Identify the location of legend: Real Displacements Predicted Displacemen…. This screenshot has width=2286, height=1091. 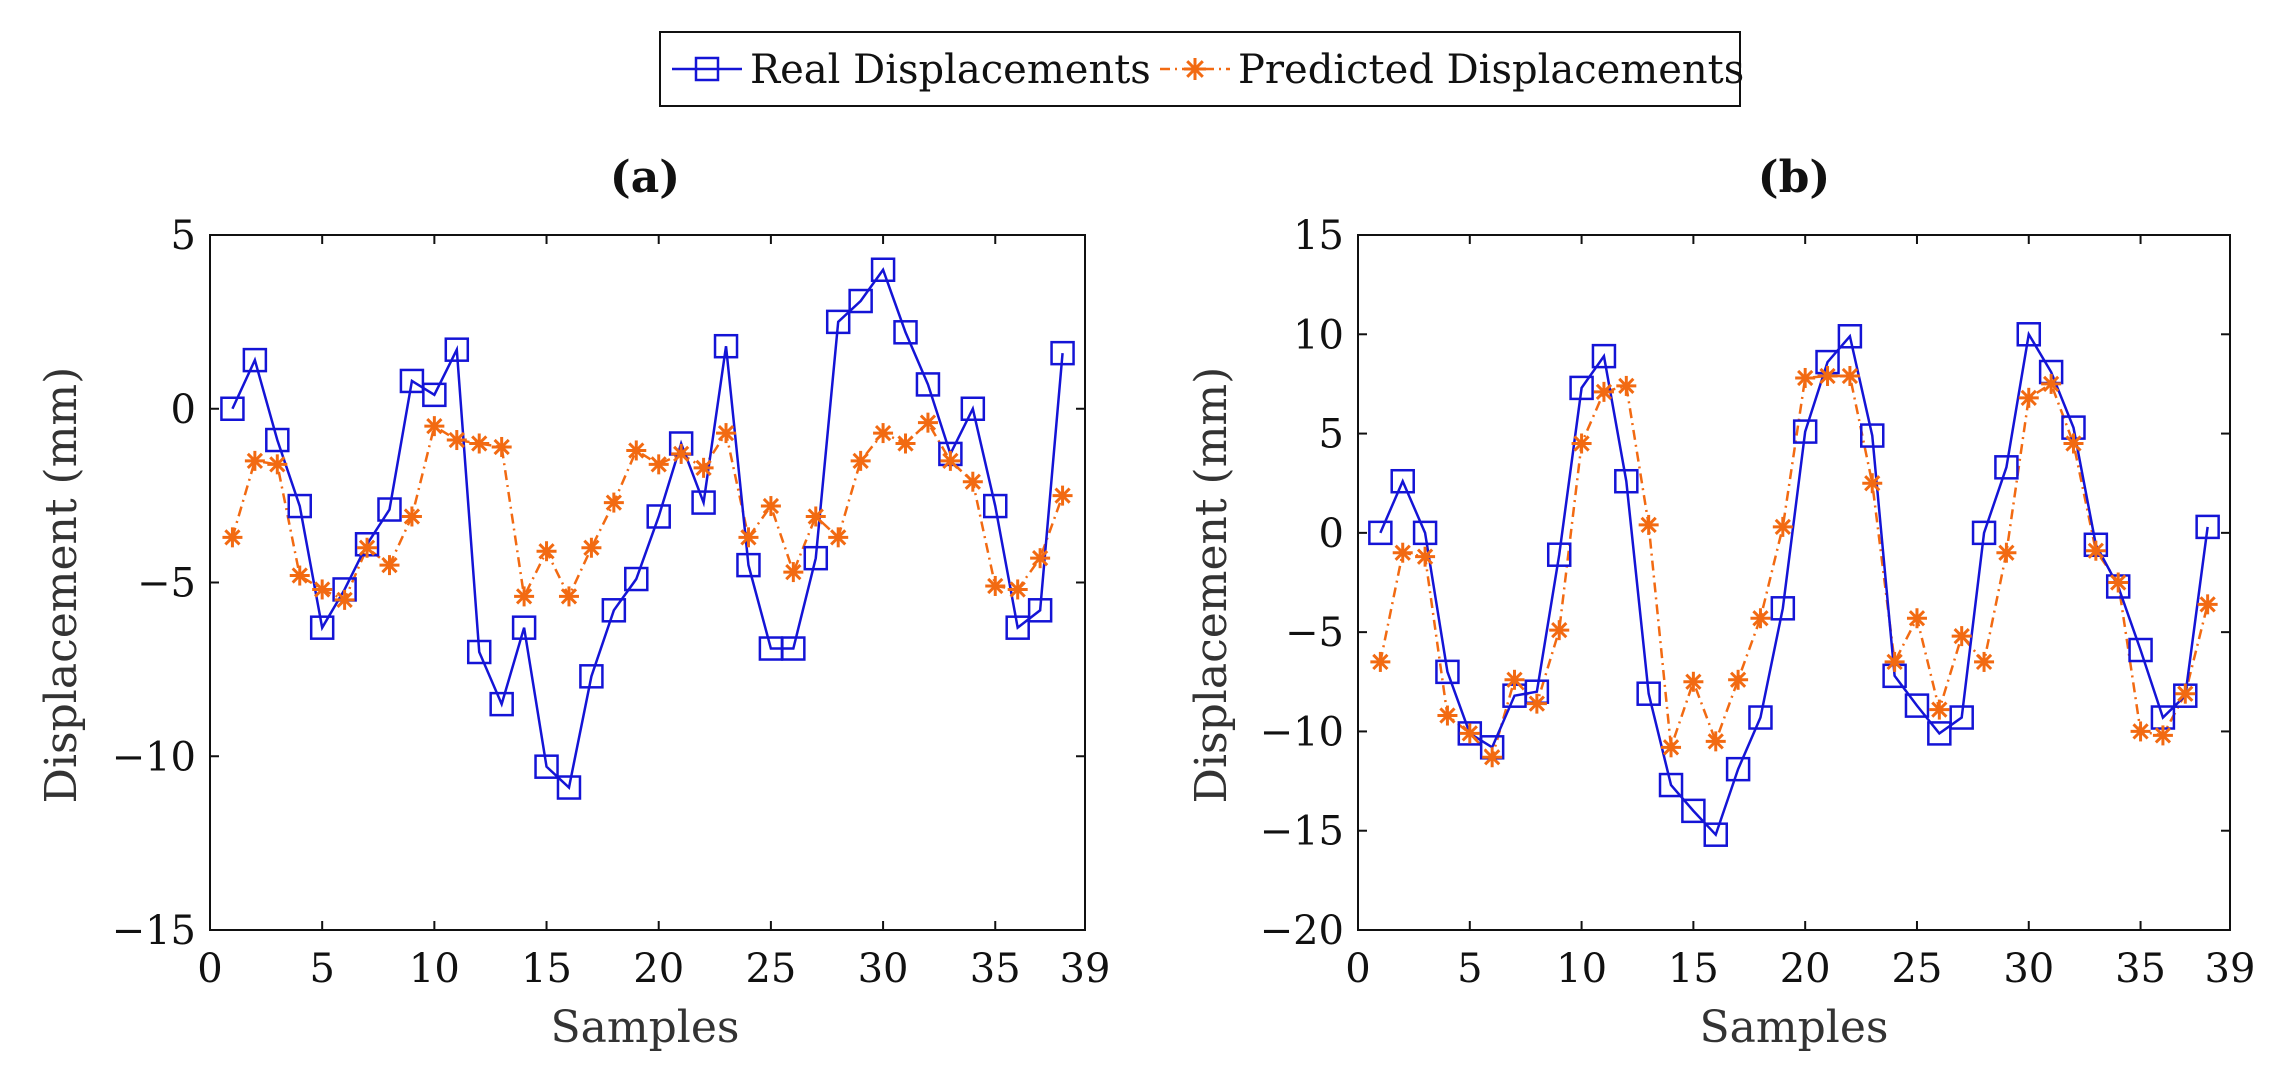
(1201, 69).